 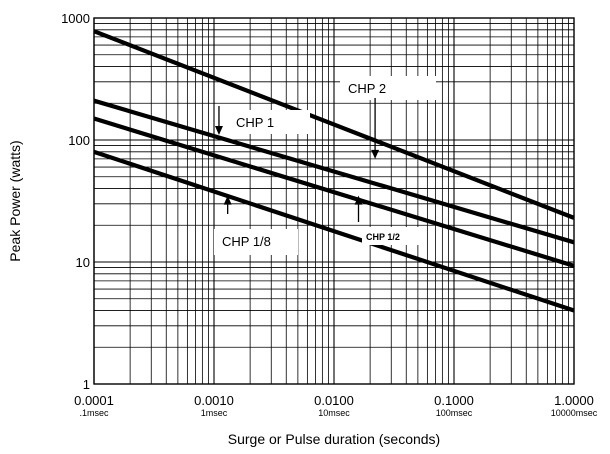 I want to click on x-tick-sublabel: 10000msec, so click(x=574, y=413).